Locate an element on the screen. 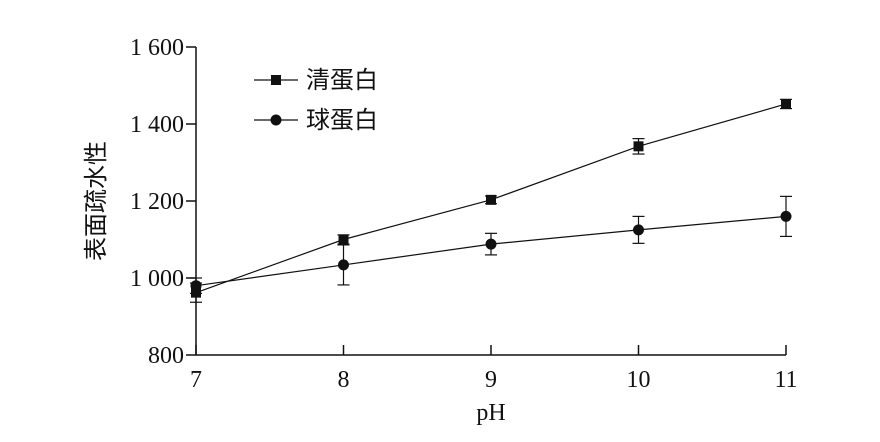 The height and width of the screenshot is (442, 880). x-tick-label: 7 is located at coordinates (196, 380).